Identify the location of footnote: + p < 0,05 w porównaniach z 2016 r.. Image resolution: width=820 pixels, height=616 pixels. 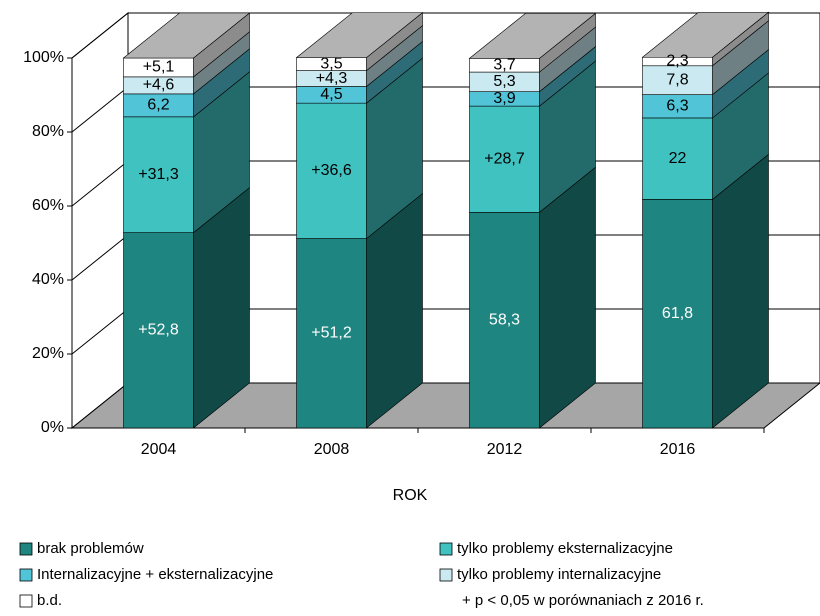
(583, 600).